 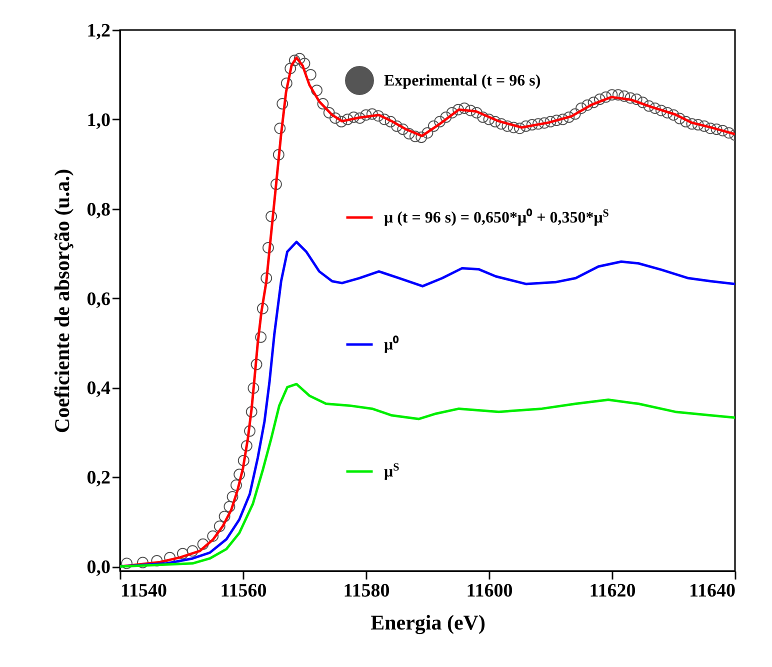 What do you see at coordinates (98, 209) in the screenshot?
I see `y-tick-label: 0,8` at bounding box center [98, 209].